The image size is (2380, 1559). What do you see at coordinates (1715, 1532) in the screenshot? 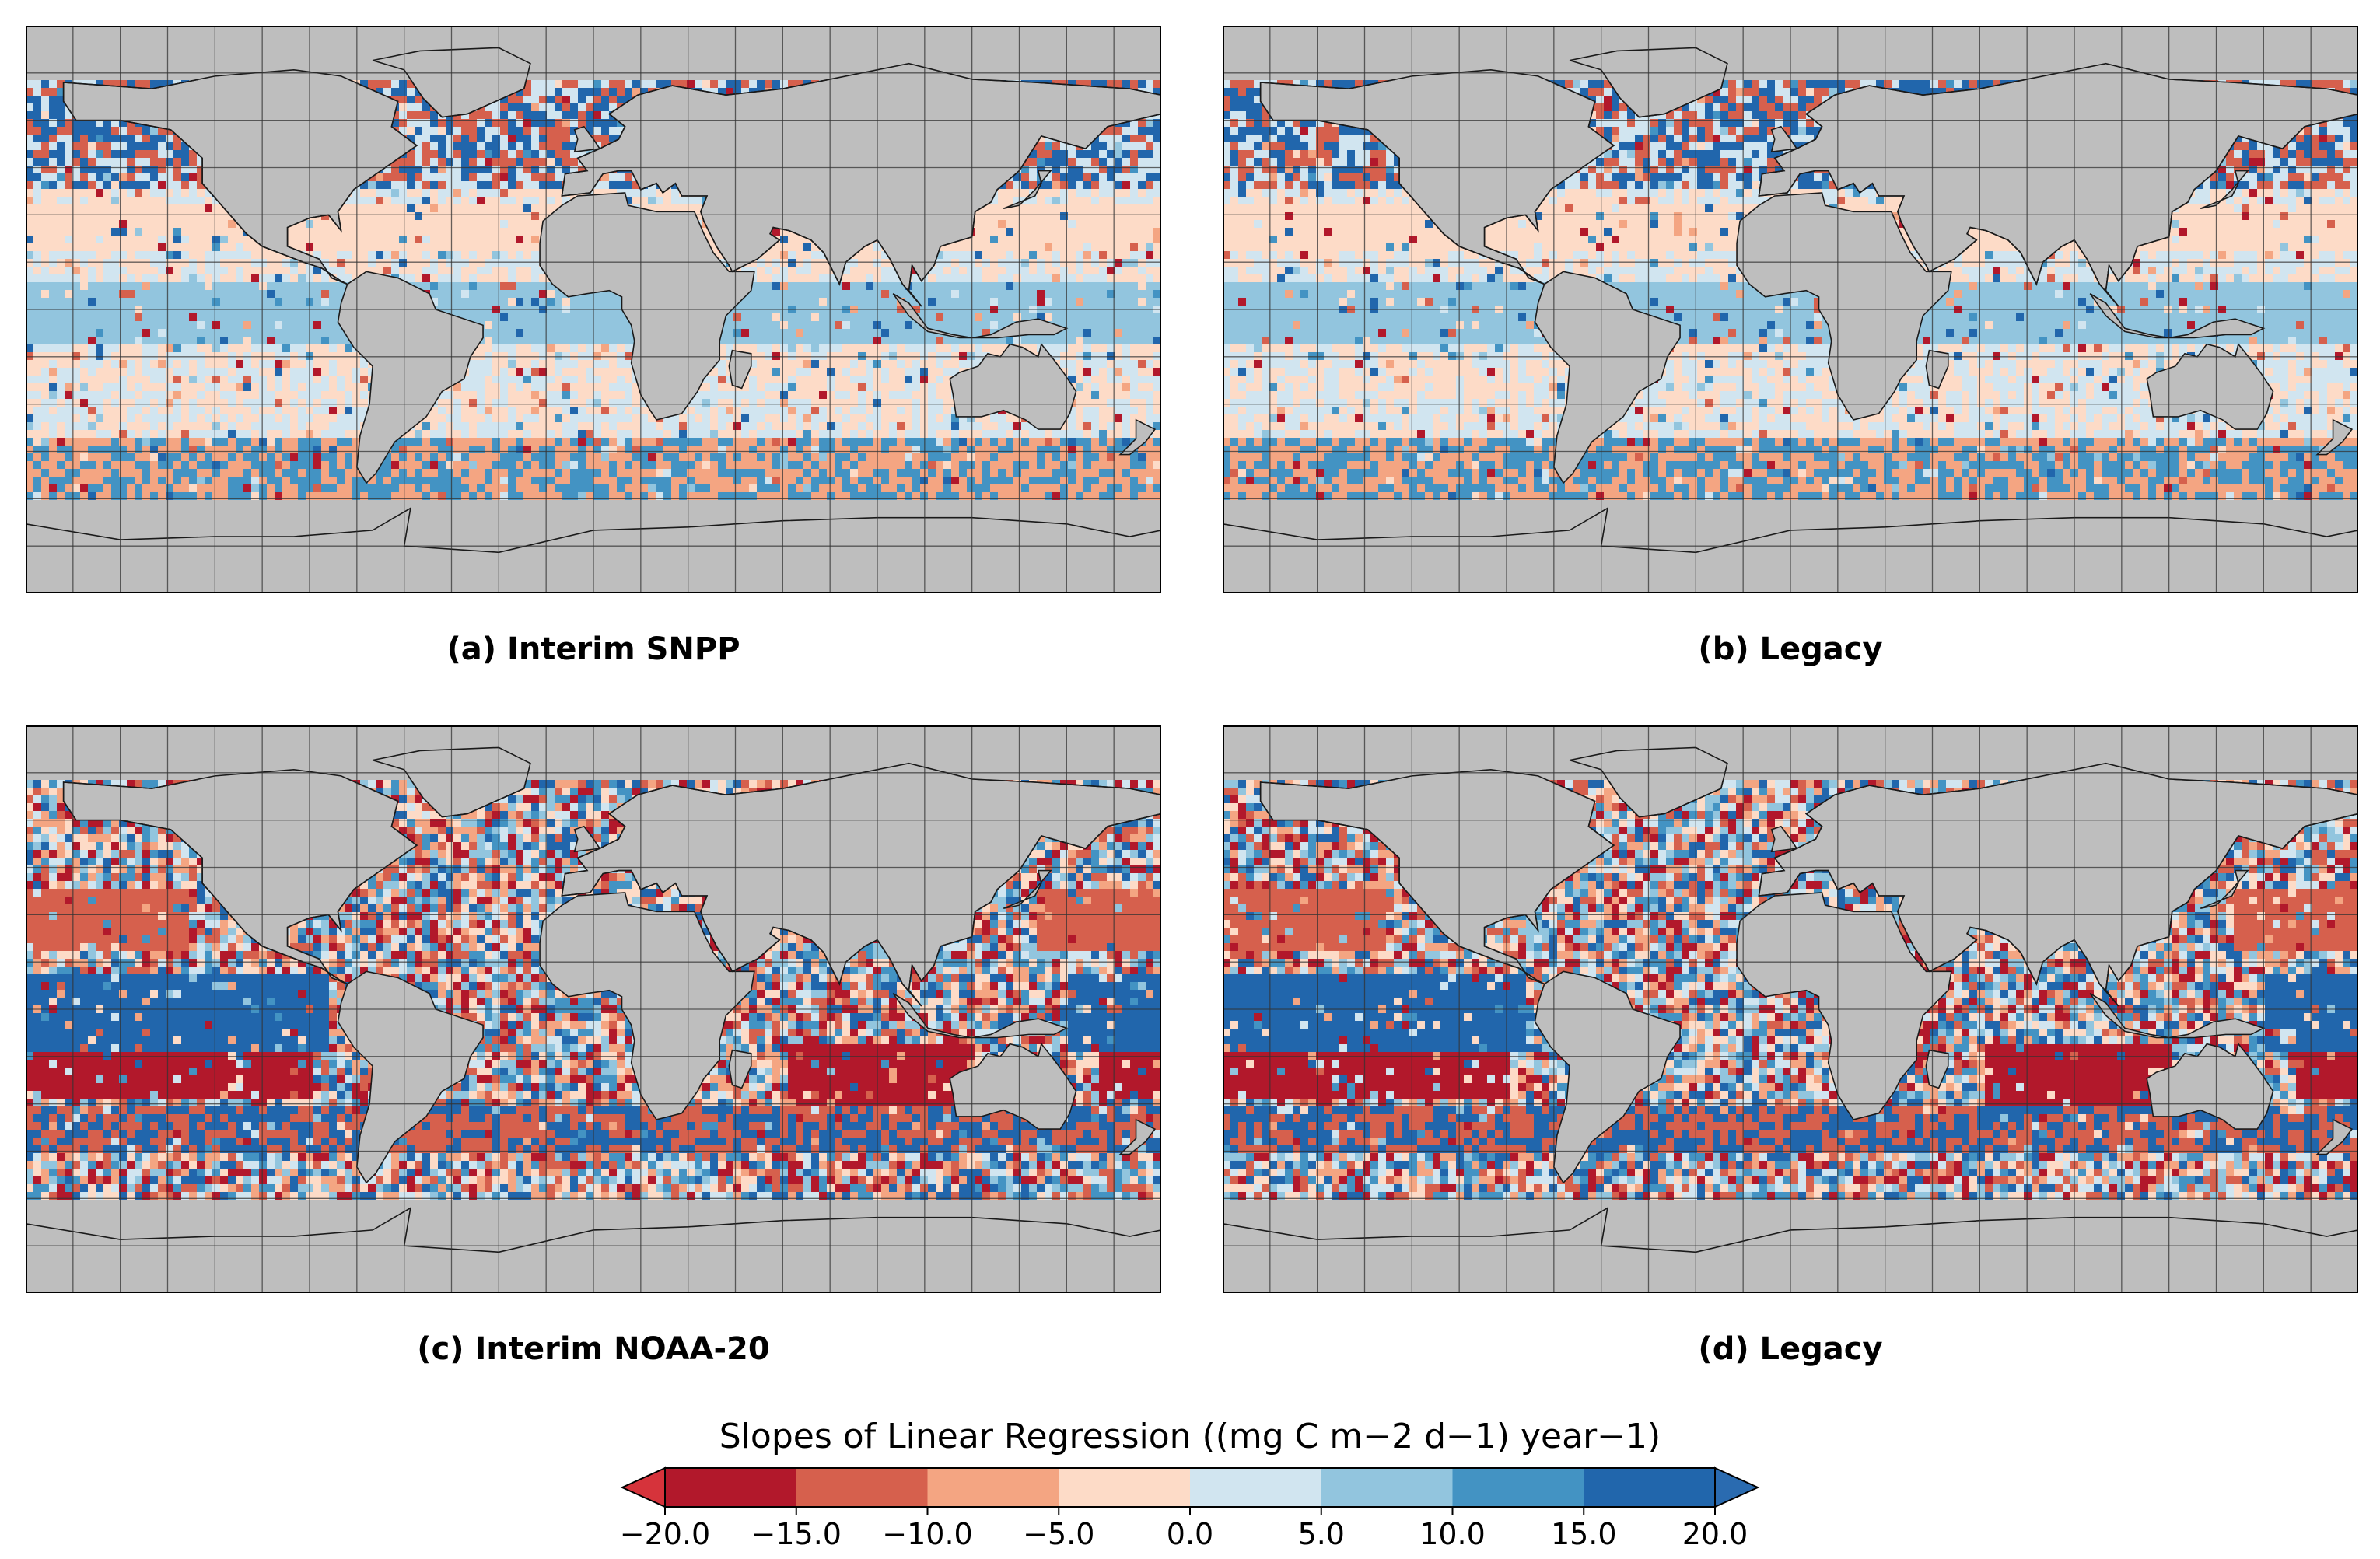
I see `colorbar-tick-label: 20.0` at bounding box center [1715, 1532].